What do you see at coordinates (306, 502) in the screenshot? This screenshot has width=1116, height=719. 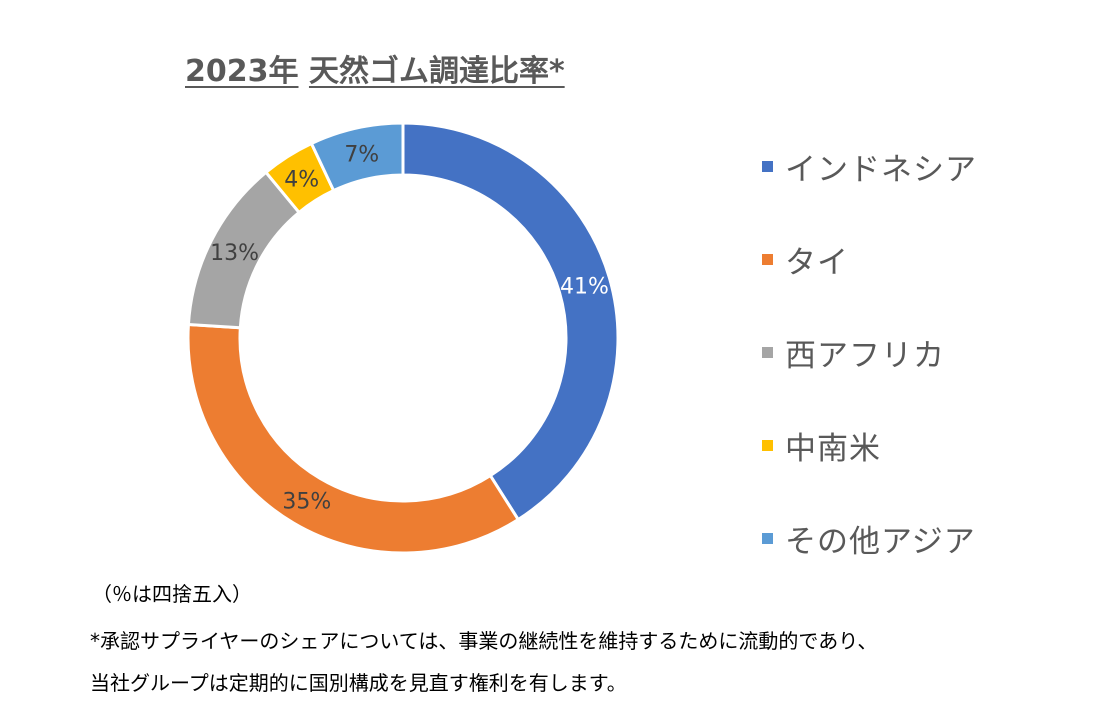 I see `data-label-thailand: 35%` at bounding box center [306, 502].